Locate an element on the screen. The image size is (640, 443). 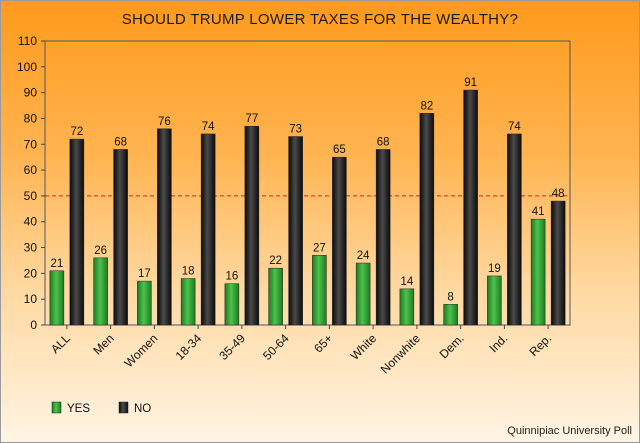
data-label-yes: 19 is located at coordinates (494, 269).